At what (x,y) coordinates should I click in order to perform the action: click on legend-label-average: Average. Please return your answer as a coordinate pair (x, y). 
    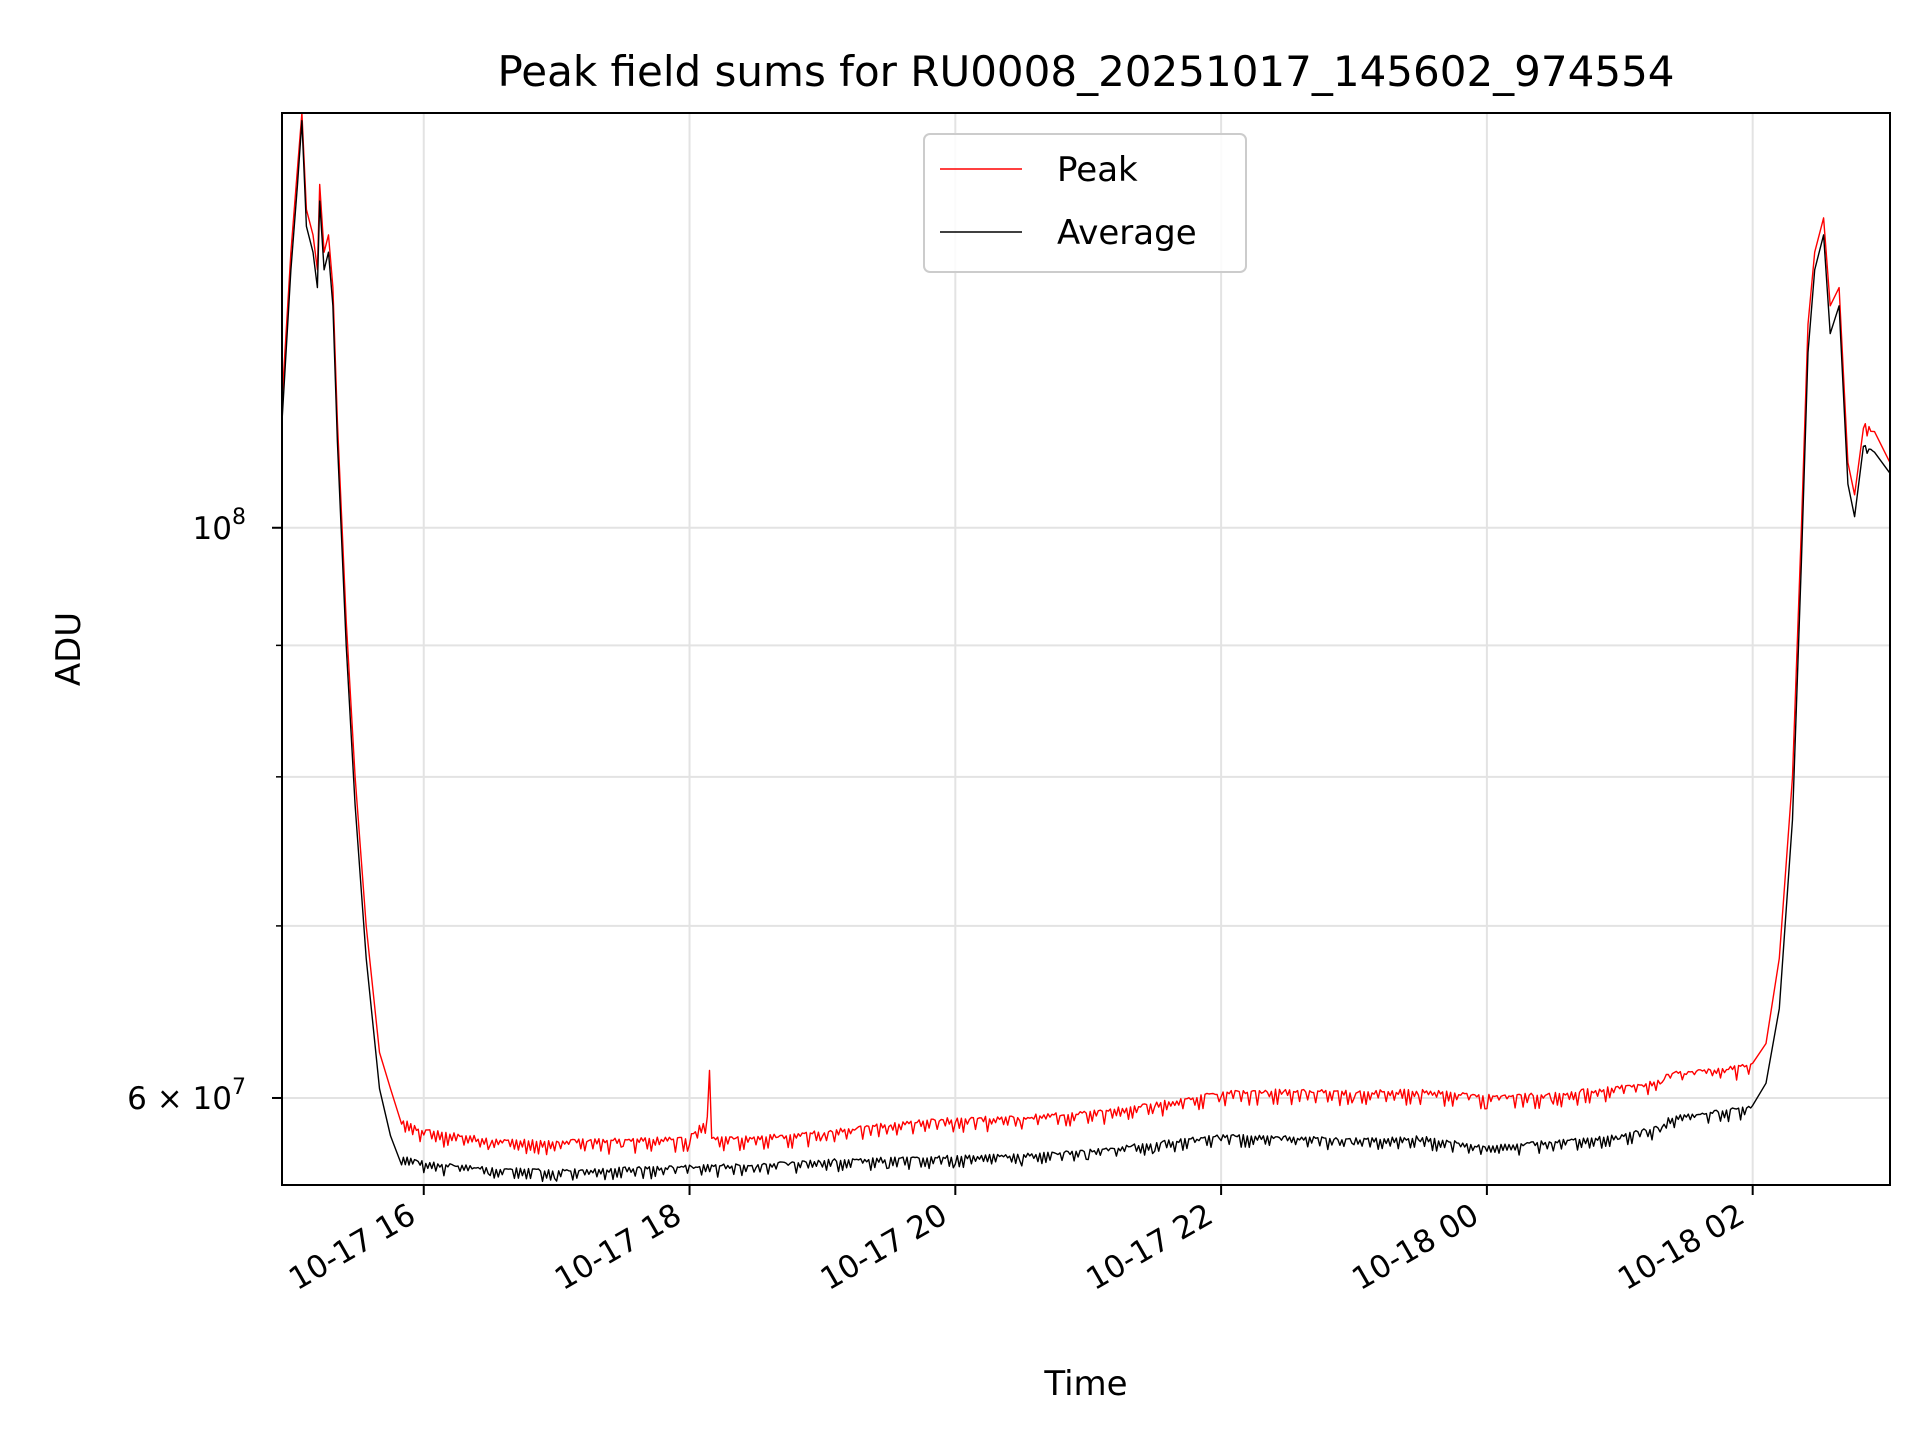
    Looking at the image, I should click on (1127, 233).